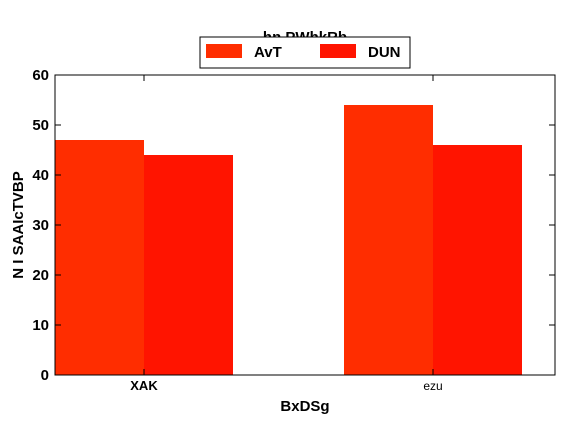 This screenshot has height=426, width=568. Describe the element at coordinates (40, 325) in the screenshot. I see `y-tick-label: 10` at that location.